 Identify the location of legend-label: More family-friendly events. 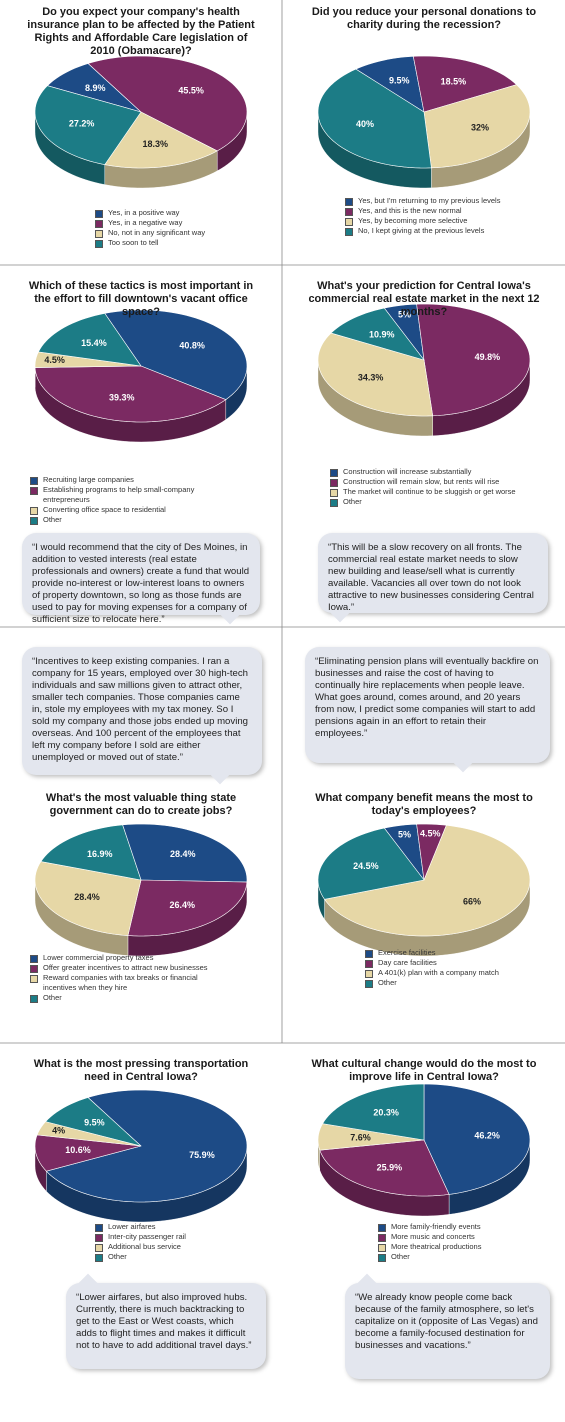
(436, 1226).